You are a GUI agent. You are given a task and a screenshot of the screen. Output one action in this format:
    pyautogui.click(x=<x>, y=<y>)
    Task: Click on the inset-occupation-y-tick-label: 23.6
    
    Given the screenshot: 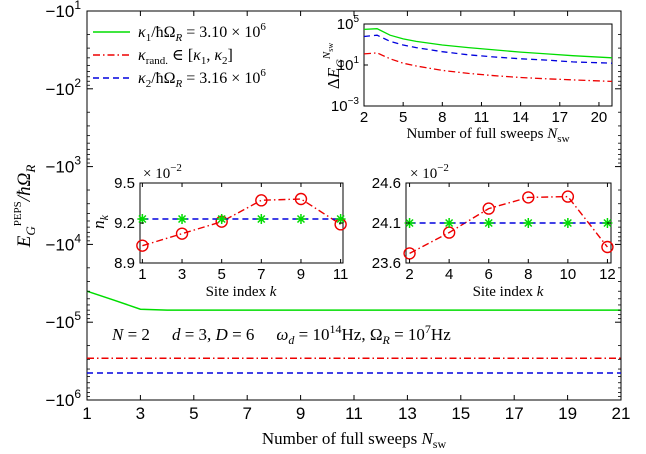 What is the action you would take?
    pyautogui.click(x=386, y=263)
    